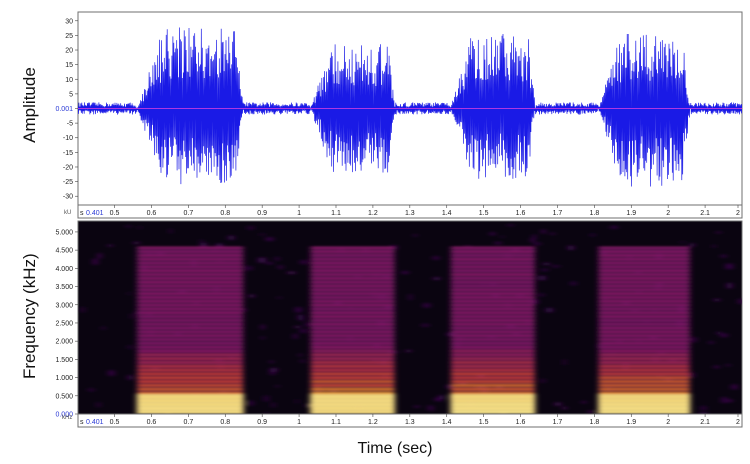 This screenshot has width=750, height=464. Describe the element at coordinates (115, 422) in the screenshot. I see `bottom-time-tick-label: 0.5` at that location.